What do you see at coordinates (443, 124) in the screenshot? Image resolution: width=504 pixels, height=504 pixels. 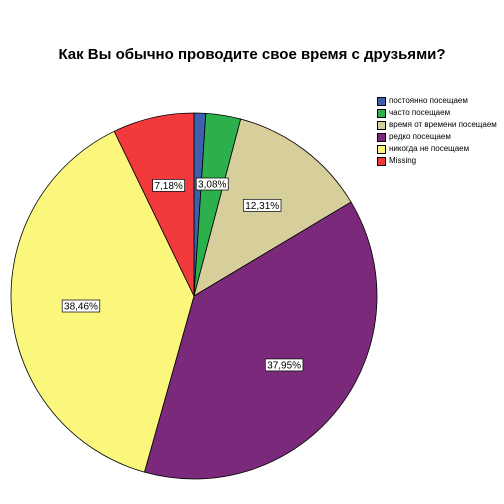 I see `legend-label: время от времени посещаем` at bounding box center [443, 124].